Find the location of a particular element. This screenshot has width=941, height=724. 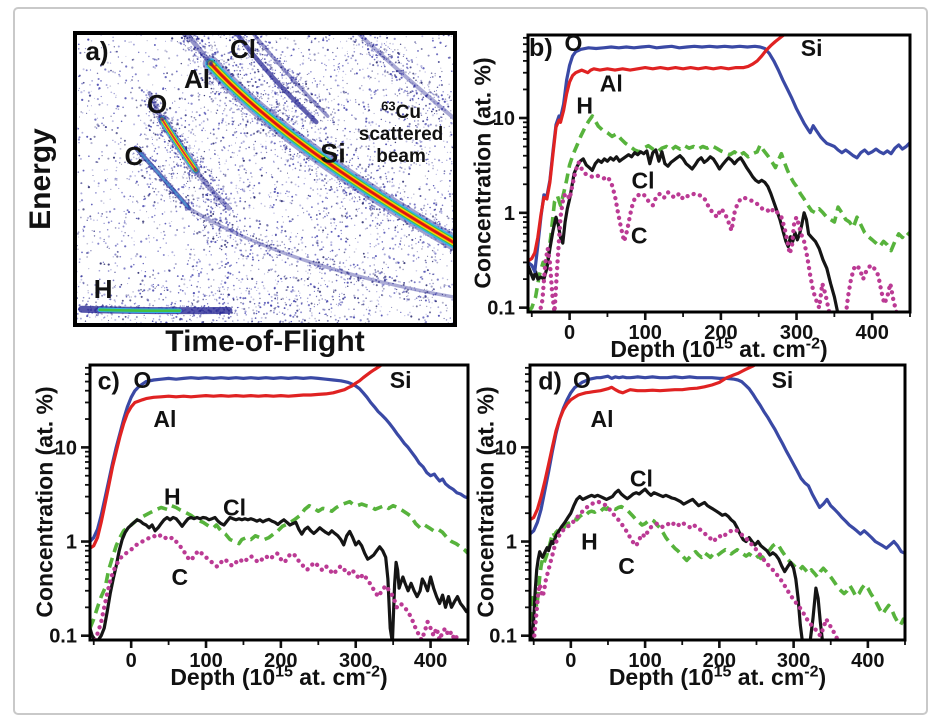

band-h-band-core is located at coordinates (139, 310).